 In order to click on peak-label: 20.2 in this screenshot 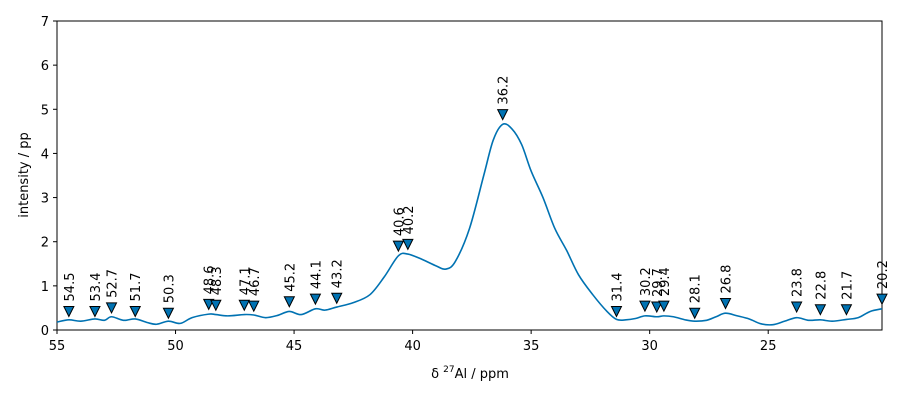, I will do `click(883, 274)`.